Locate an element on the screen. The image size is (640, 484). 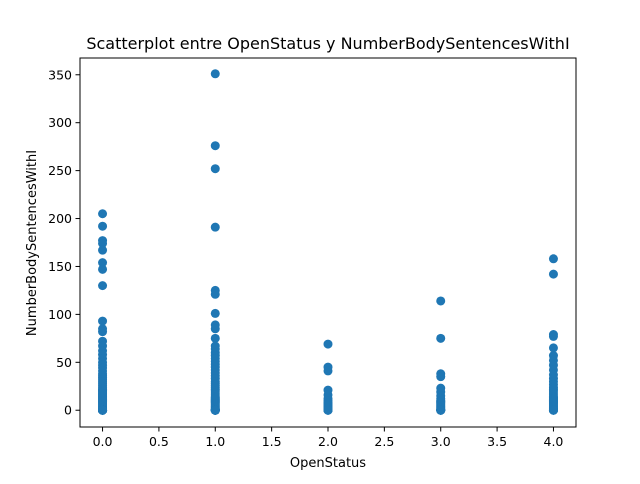
x-tick-label: 0.5 is located at coordinates (159, 441).